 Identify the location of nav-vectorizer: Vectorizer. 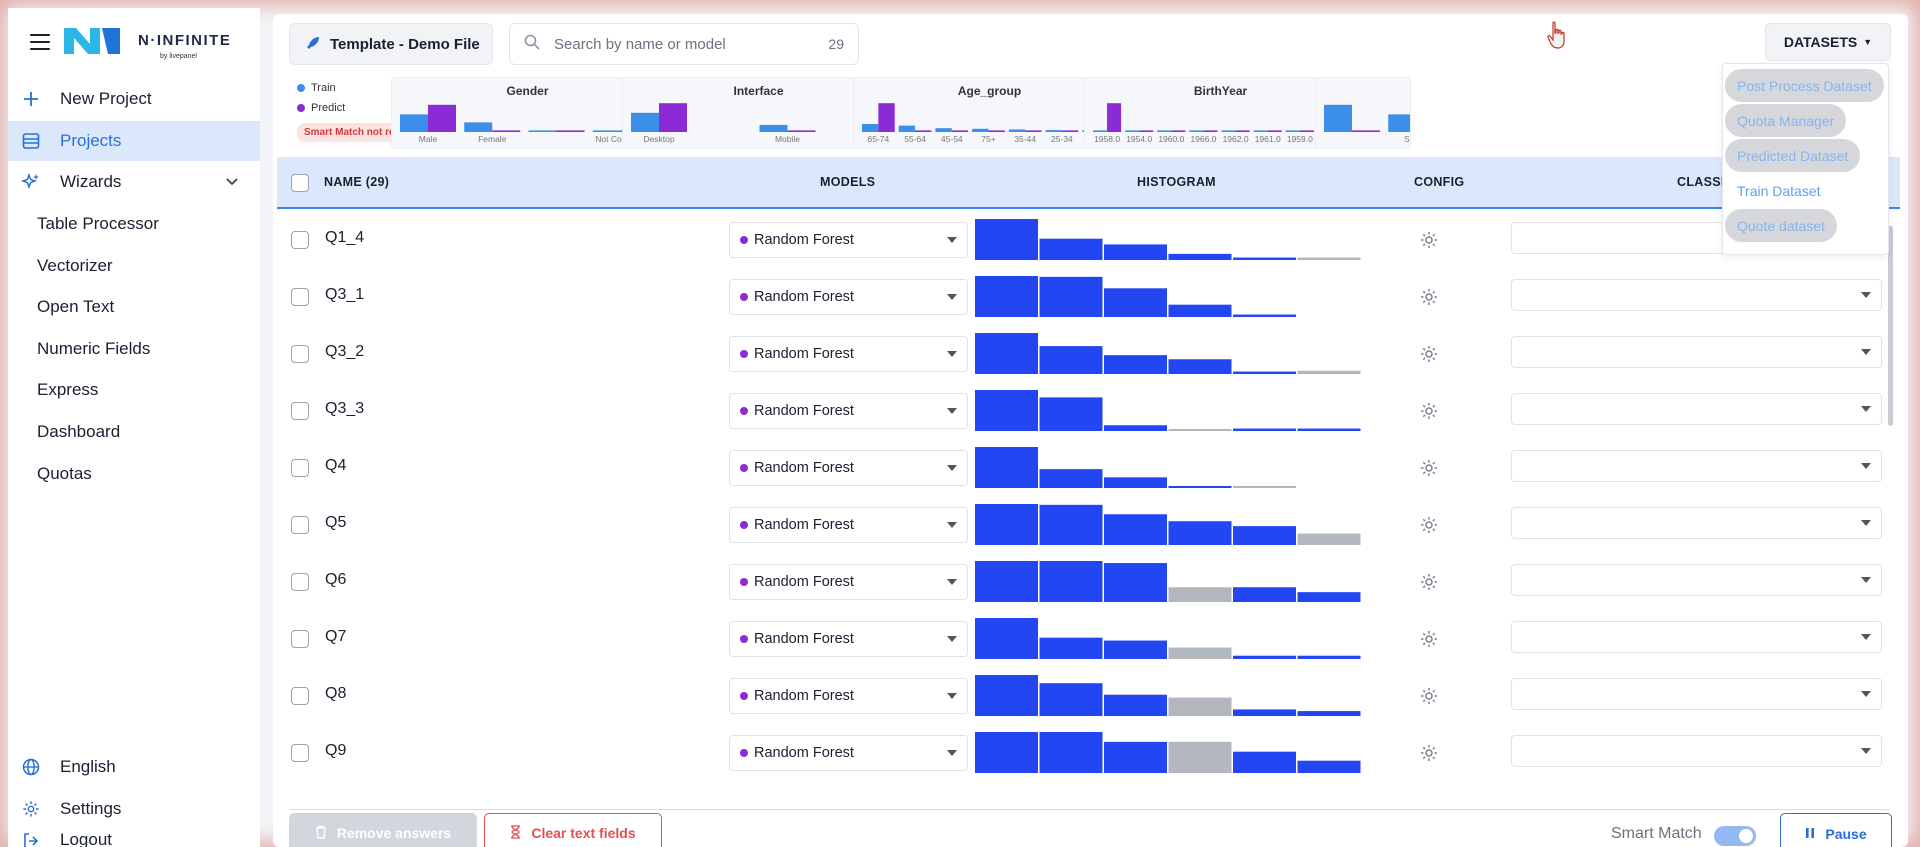
(75, 265).